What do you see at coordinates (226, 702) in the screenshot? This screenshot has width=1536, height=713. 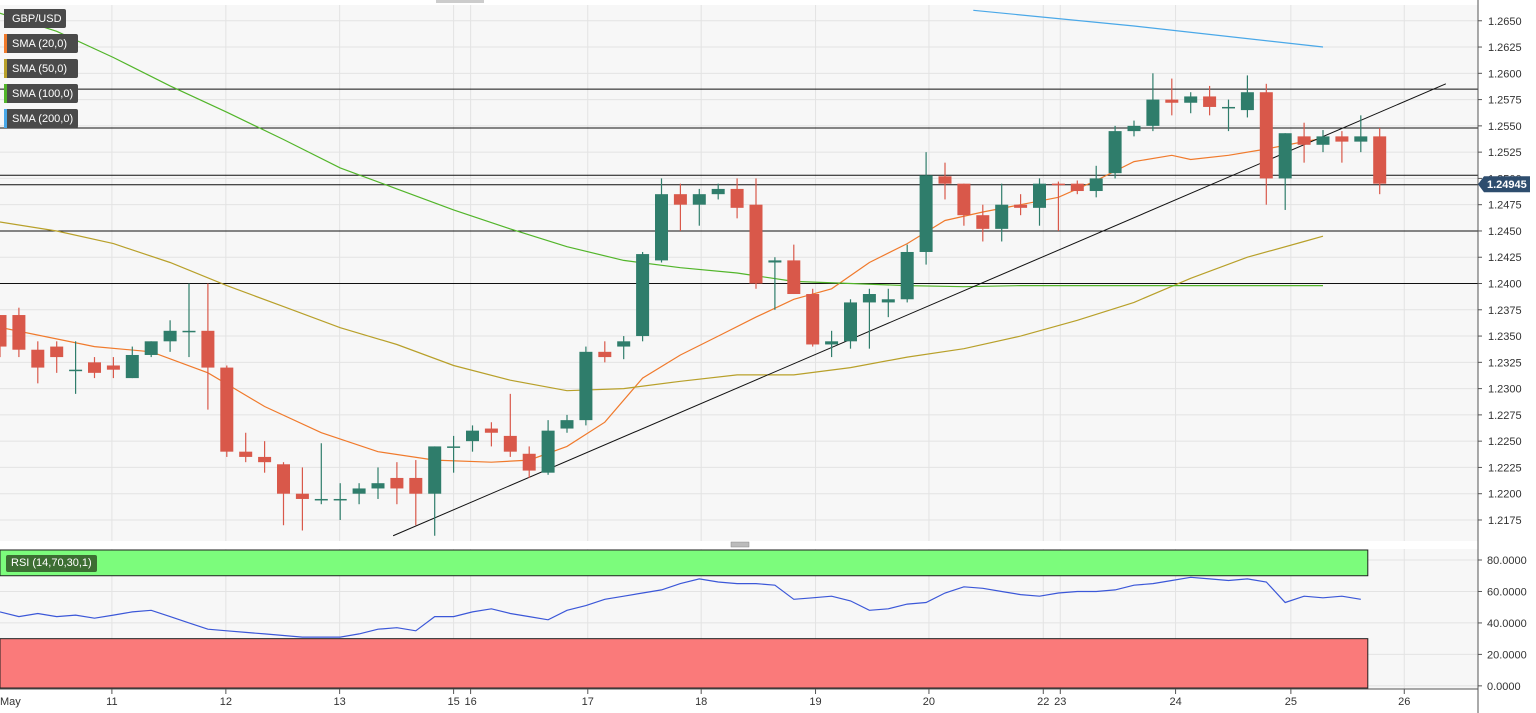 I see `time-tick-label: 12` at bounding box center [226, 702].